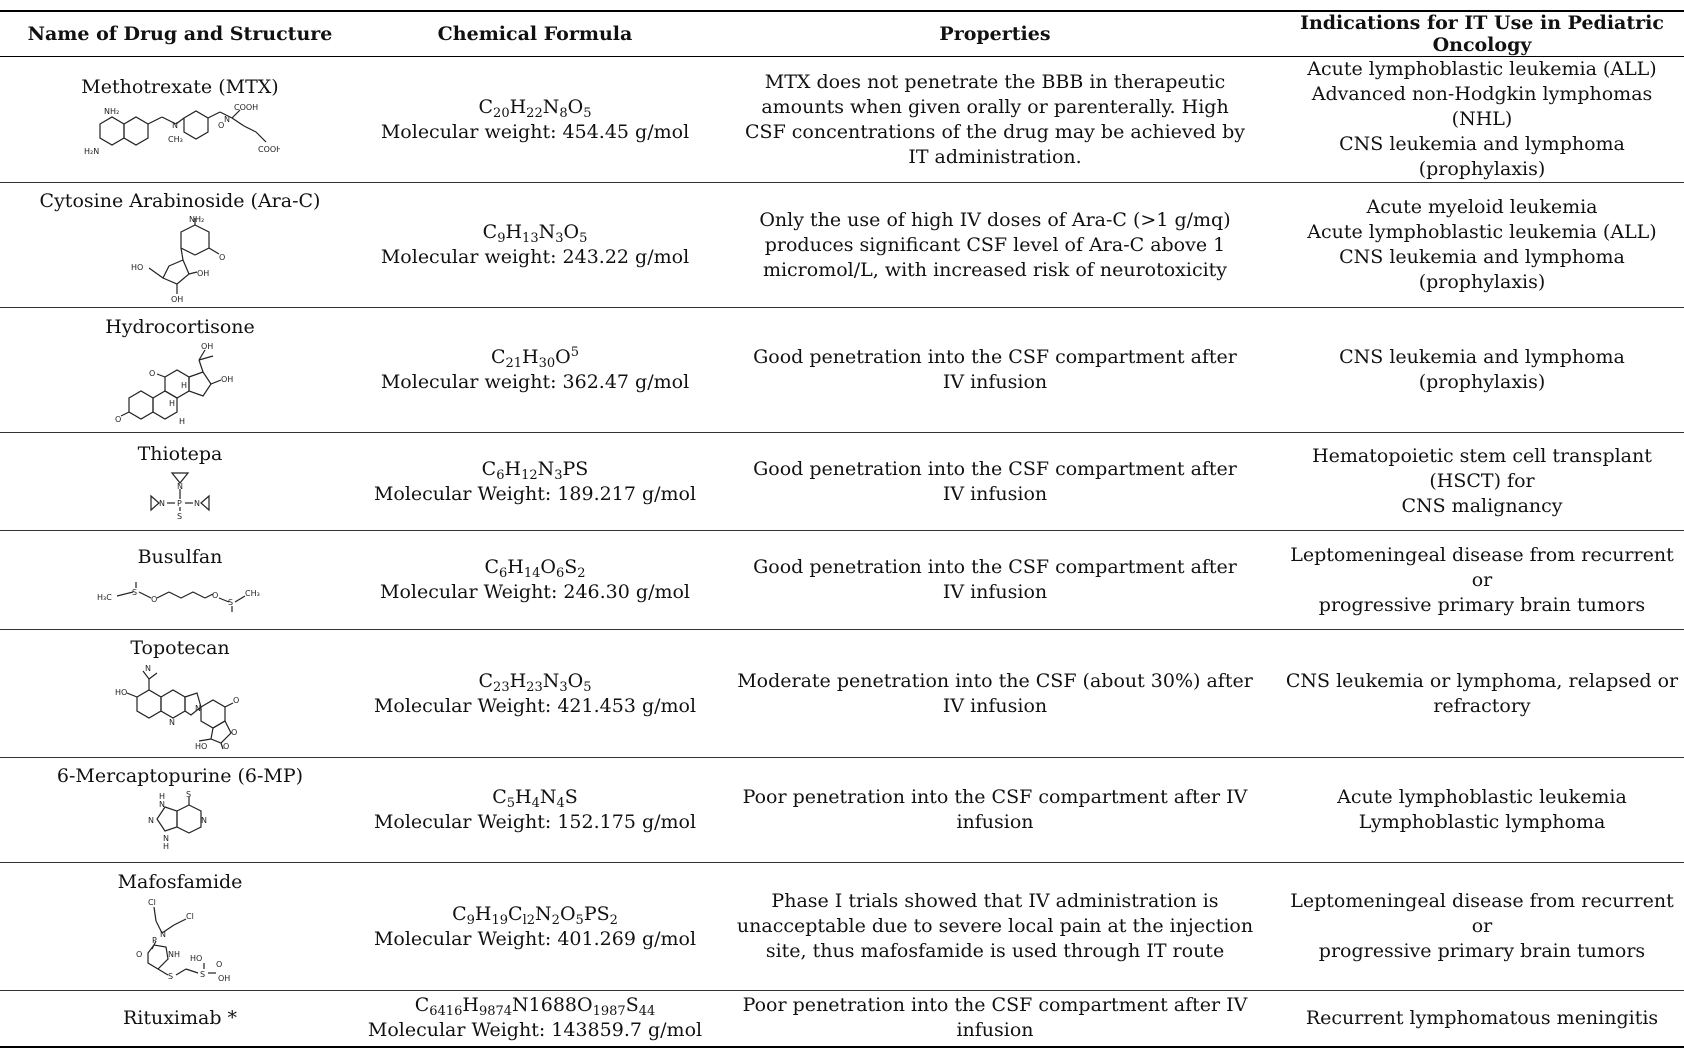  I want to click on formula-cell: C21H30O5 Molecular weight: 362.47 g/mol, so click(535, 370).